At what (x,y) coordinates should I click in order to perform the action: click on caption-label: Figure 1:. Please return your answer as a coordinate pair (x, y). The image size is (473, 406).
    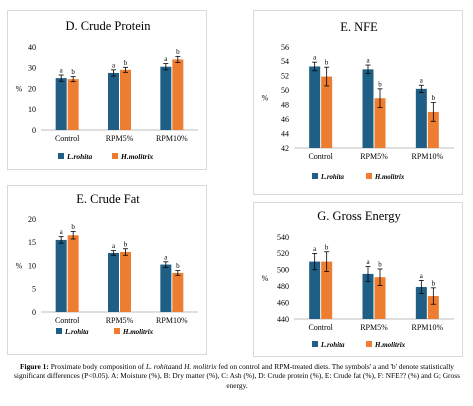
    Looking at the image, I should click on (34, 366).